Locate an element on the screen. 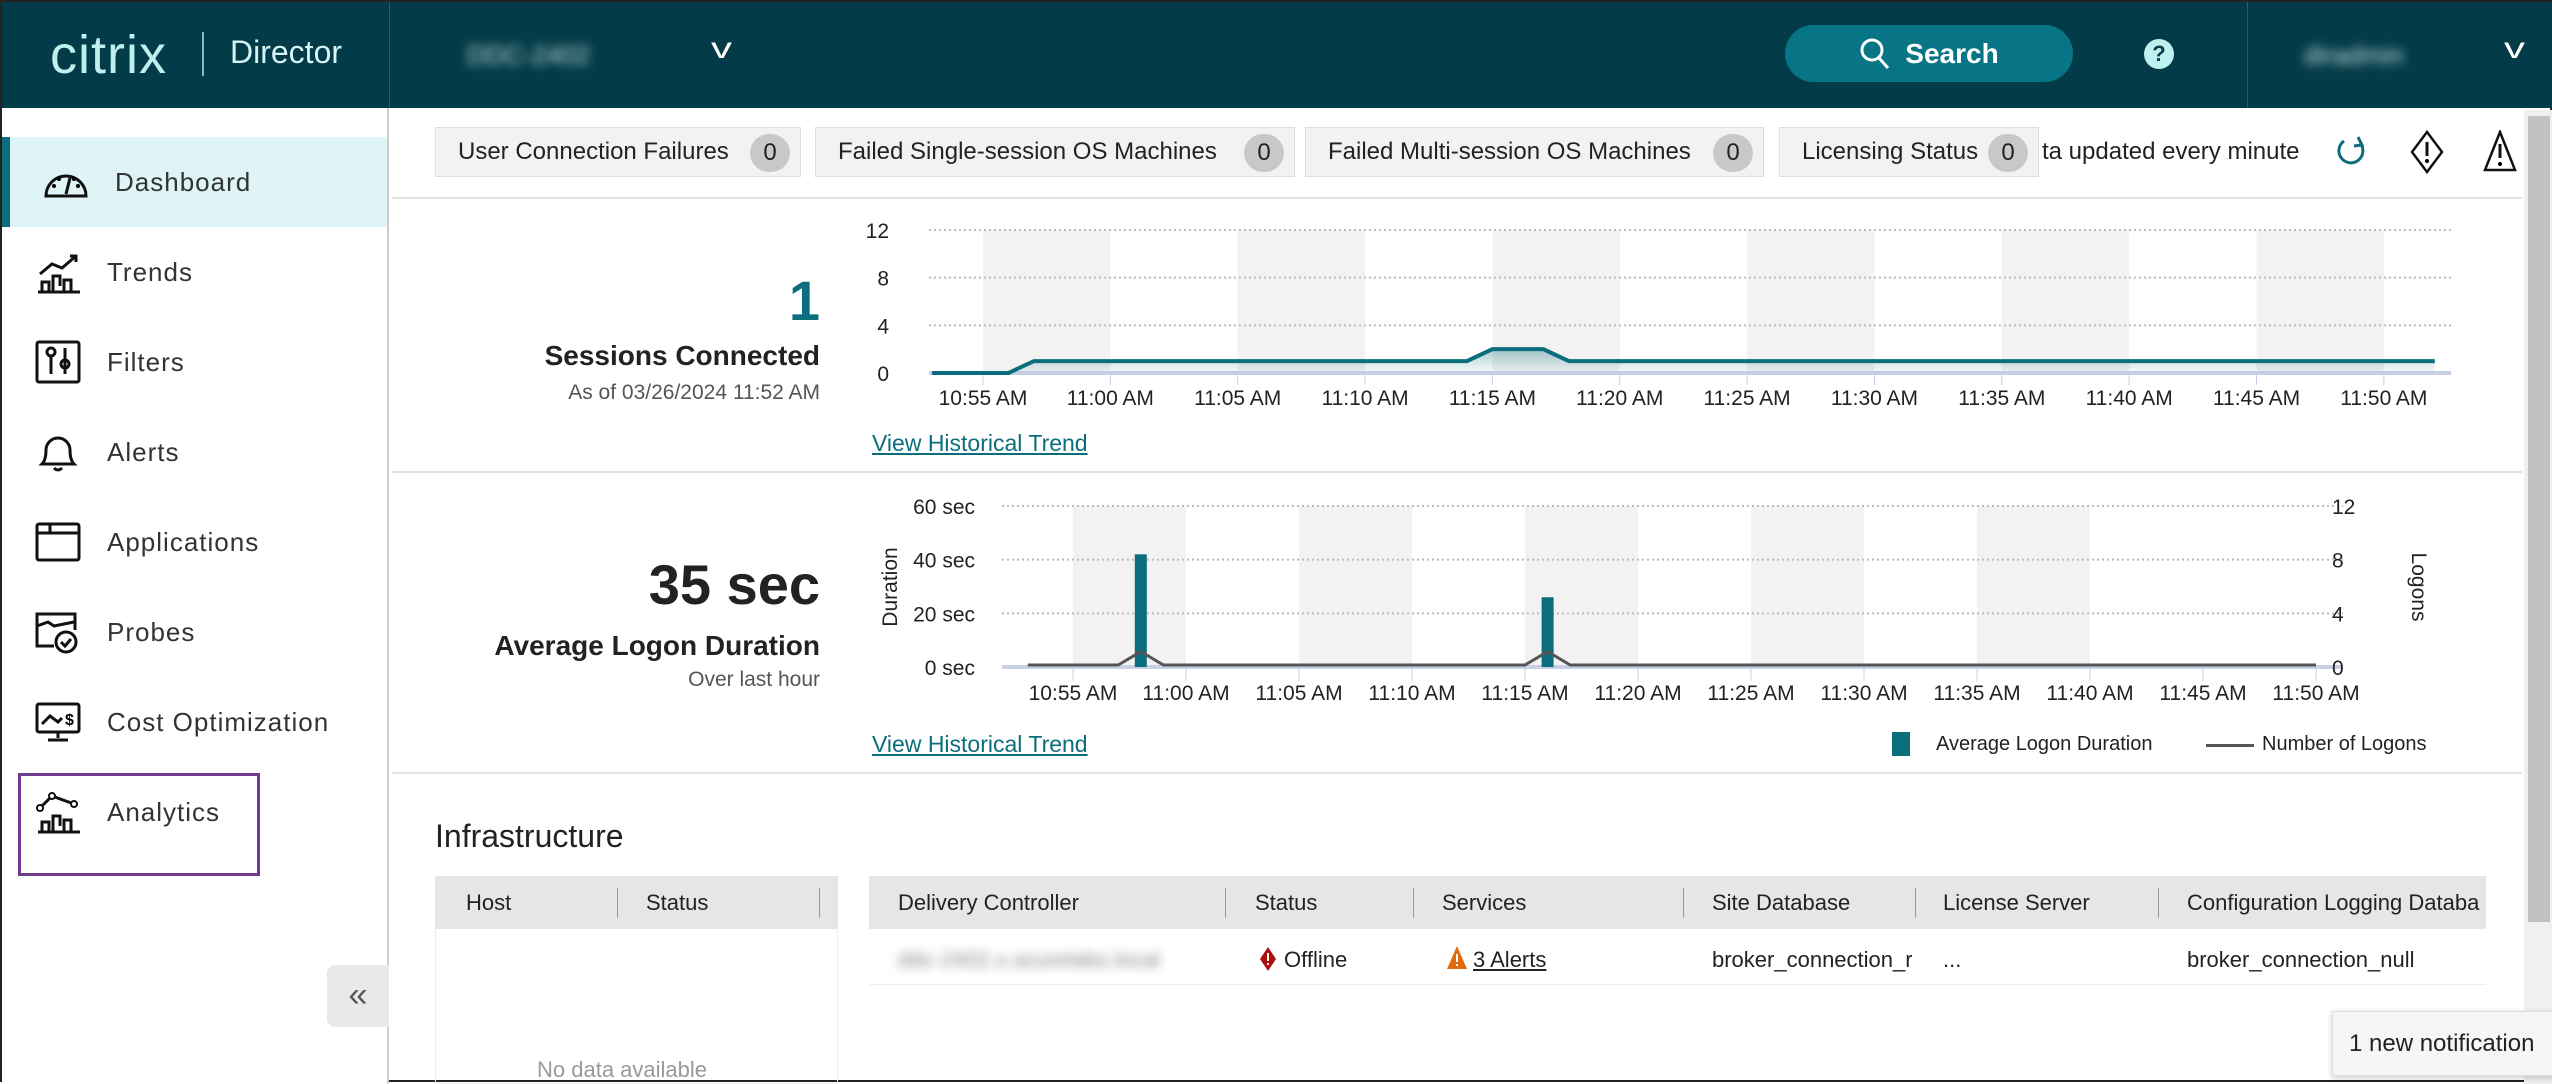  probes-icon is located at coordinates (56, 633).